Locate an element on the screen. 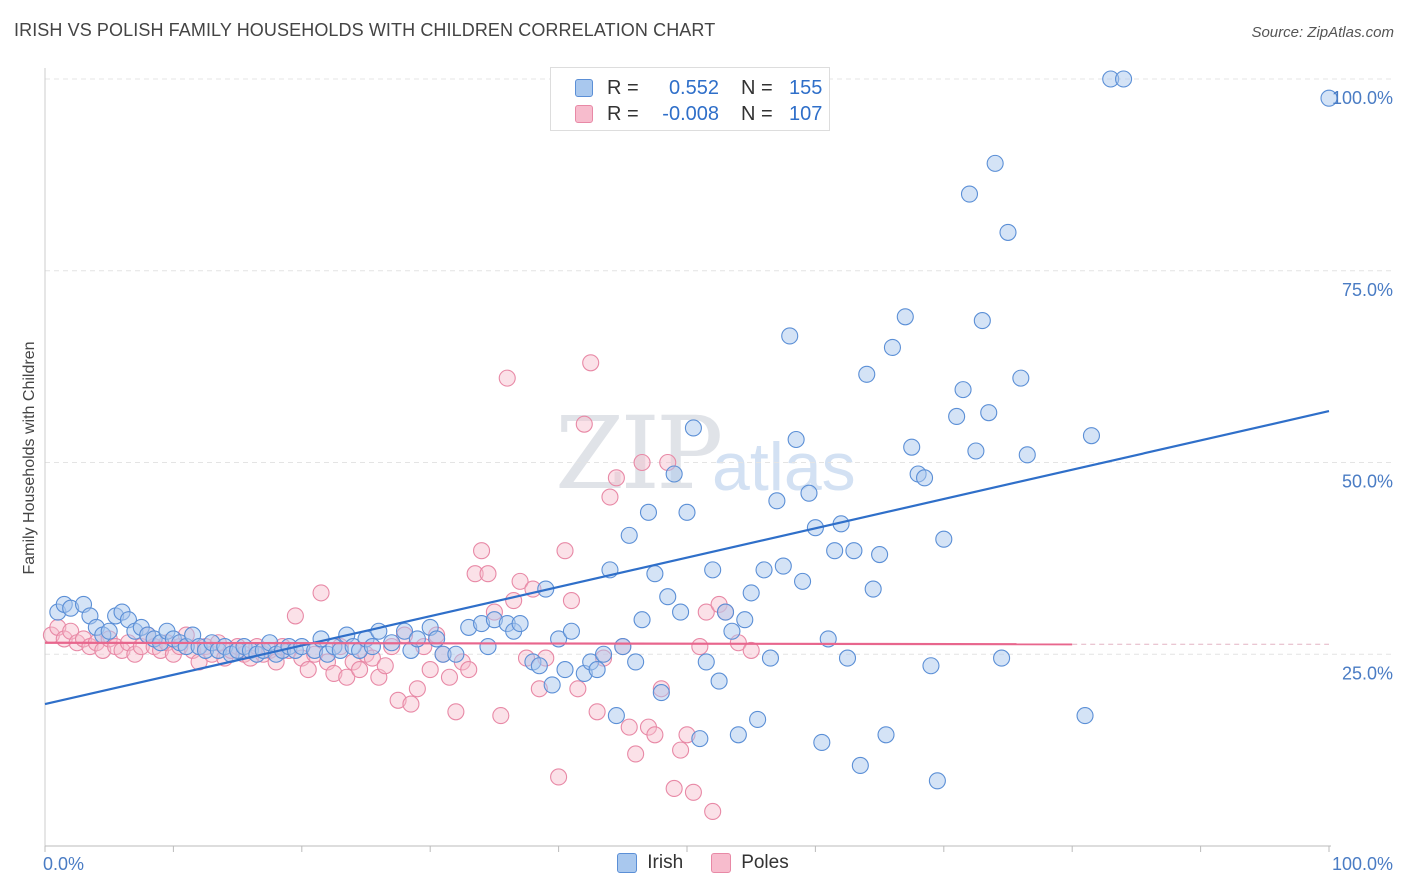 The width and height of the screenshot is (1406, 892). y-tick-label: 25.0% is located at coordinates (1367, 673).